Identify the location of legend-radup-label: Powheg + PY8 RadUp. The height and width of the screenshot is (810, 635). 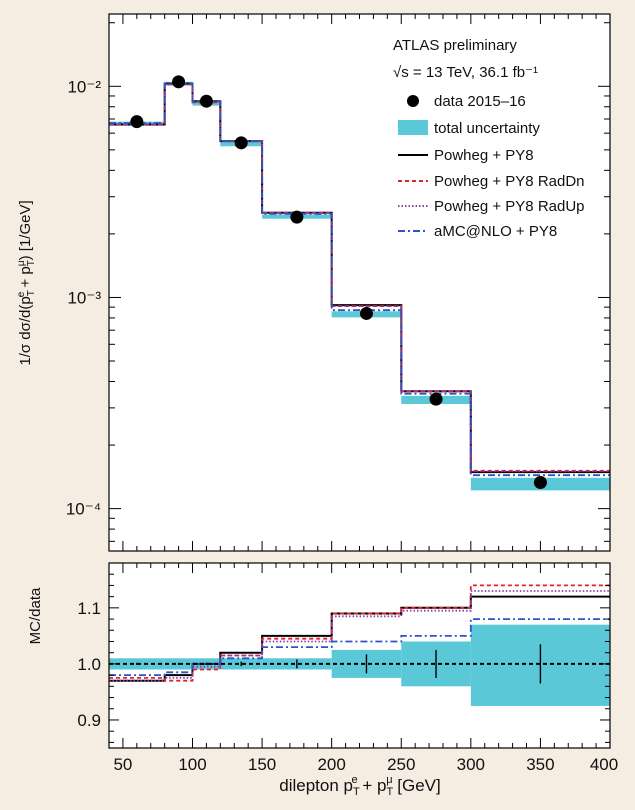
(509, 206).